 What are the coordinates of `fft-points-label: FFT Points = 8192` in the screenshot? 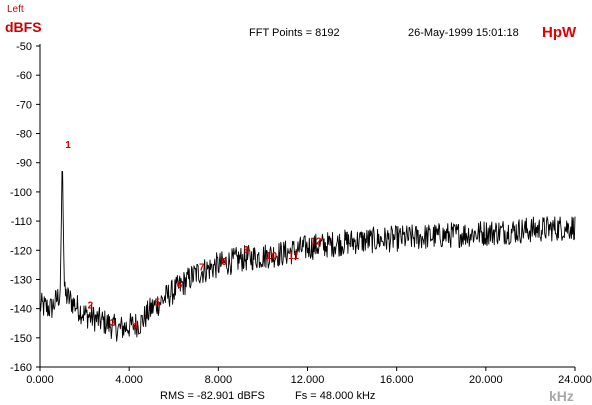 It's located at (294, 33).